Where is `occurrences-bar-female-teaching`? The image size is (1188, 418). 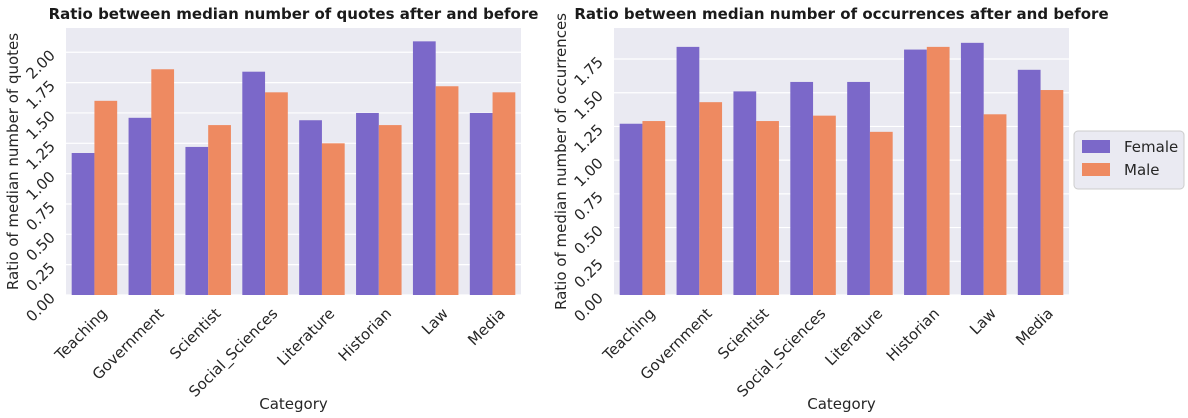
occurrences-bar-female-teaching is located at coordinates (631, 209).